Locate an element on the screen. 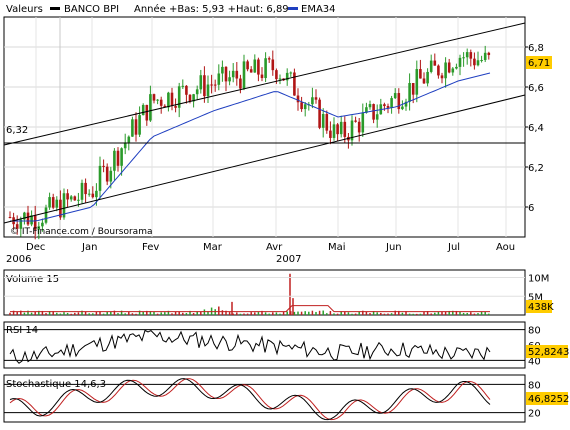 This screenshot has height=430, width=570. rsi-plot-frame is located at coordinates (264, 345).